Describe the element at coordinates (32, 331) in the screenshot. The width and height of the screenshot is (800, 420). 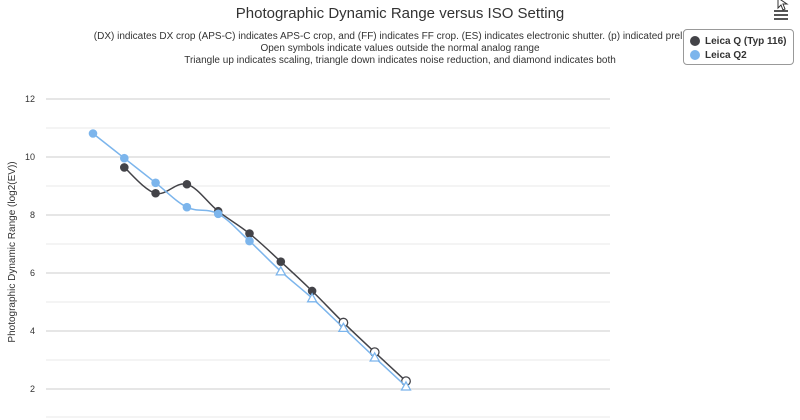
I see `y-tick-label: 4` at that location.